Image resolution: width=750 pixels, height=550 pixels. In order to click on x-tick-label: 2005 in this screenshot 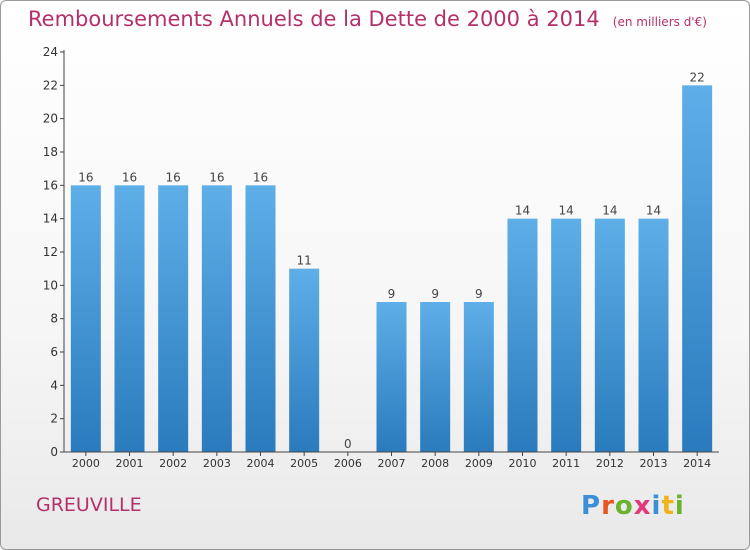, I will do `click(304, 463)`.